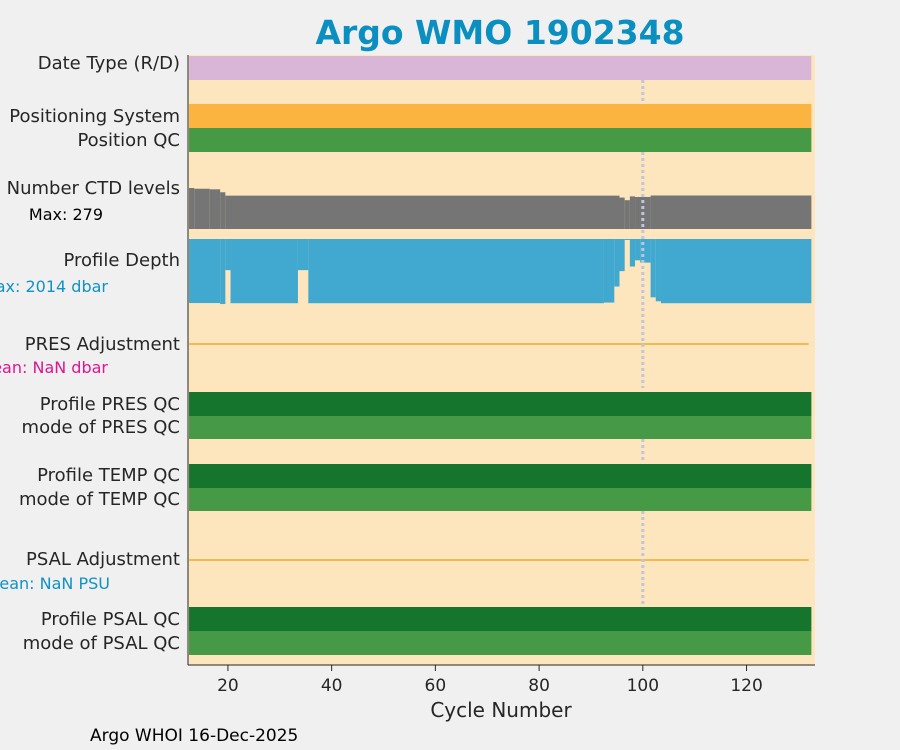 The height and width of the screenshot is (750, 900). I want to click on x-tick-label-60: 60, so click(436, 686).